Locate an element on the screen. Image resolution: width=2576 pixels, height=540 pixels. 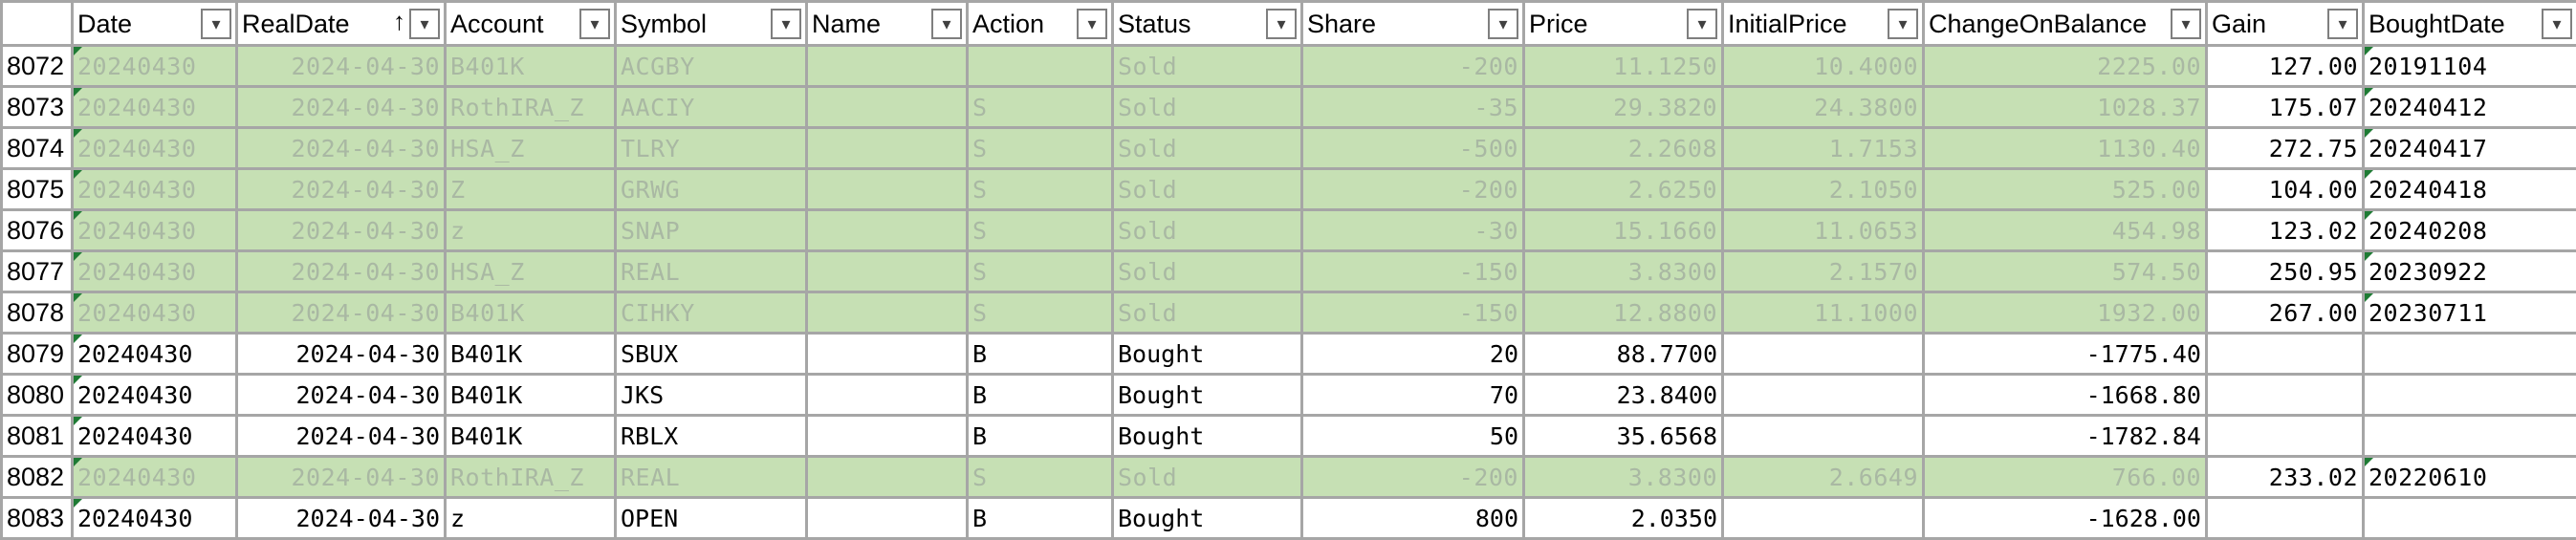
cell-change-on-balance: 1130.40 is located at coordinates (2065, 148).